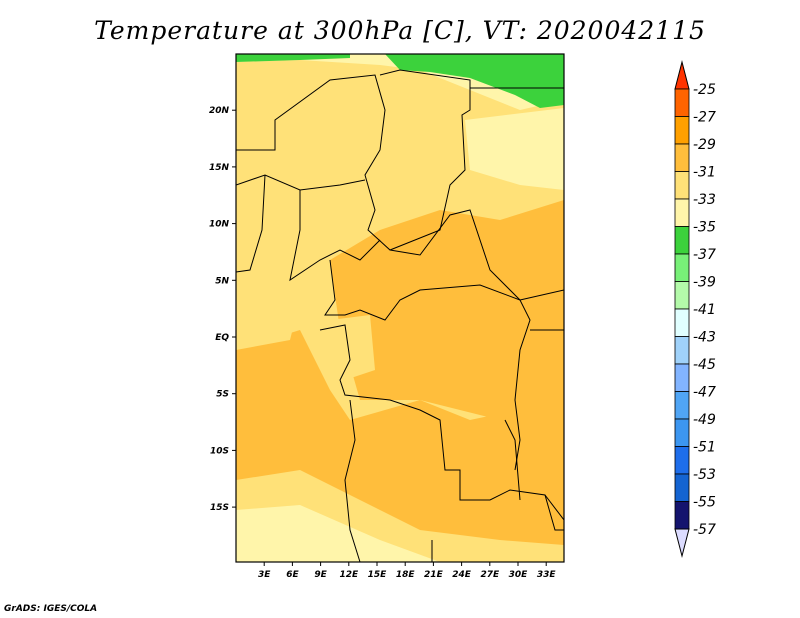 This screenshot has height=618, width=800. Describe the element at coordinates (704, 90) in the screenshot. I see `colorbar-label: -25` at that location.